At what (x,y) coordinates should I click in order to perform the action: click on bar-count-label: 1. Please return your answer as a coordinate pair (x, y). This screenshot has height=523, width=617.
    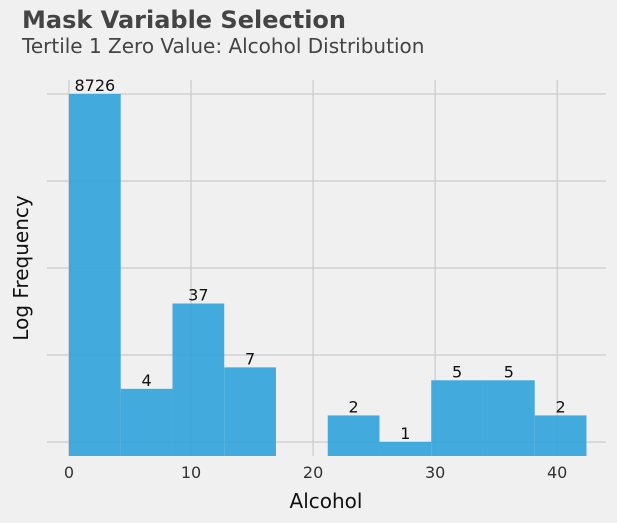
    Looking at the image, I should click on (405, 433).